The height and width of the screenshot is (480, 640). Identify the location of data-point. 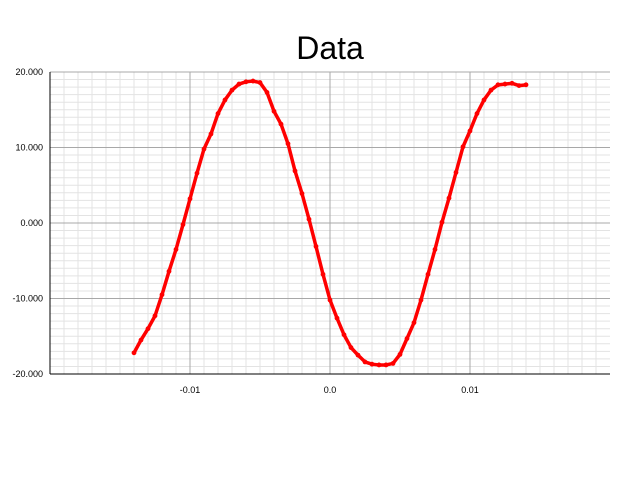
(526, 85).